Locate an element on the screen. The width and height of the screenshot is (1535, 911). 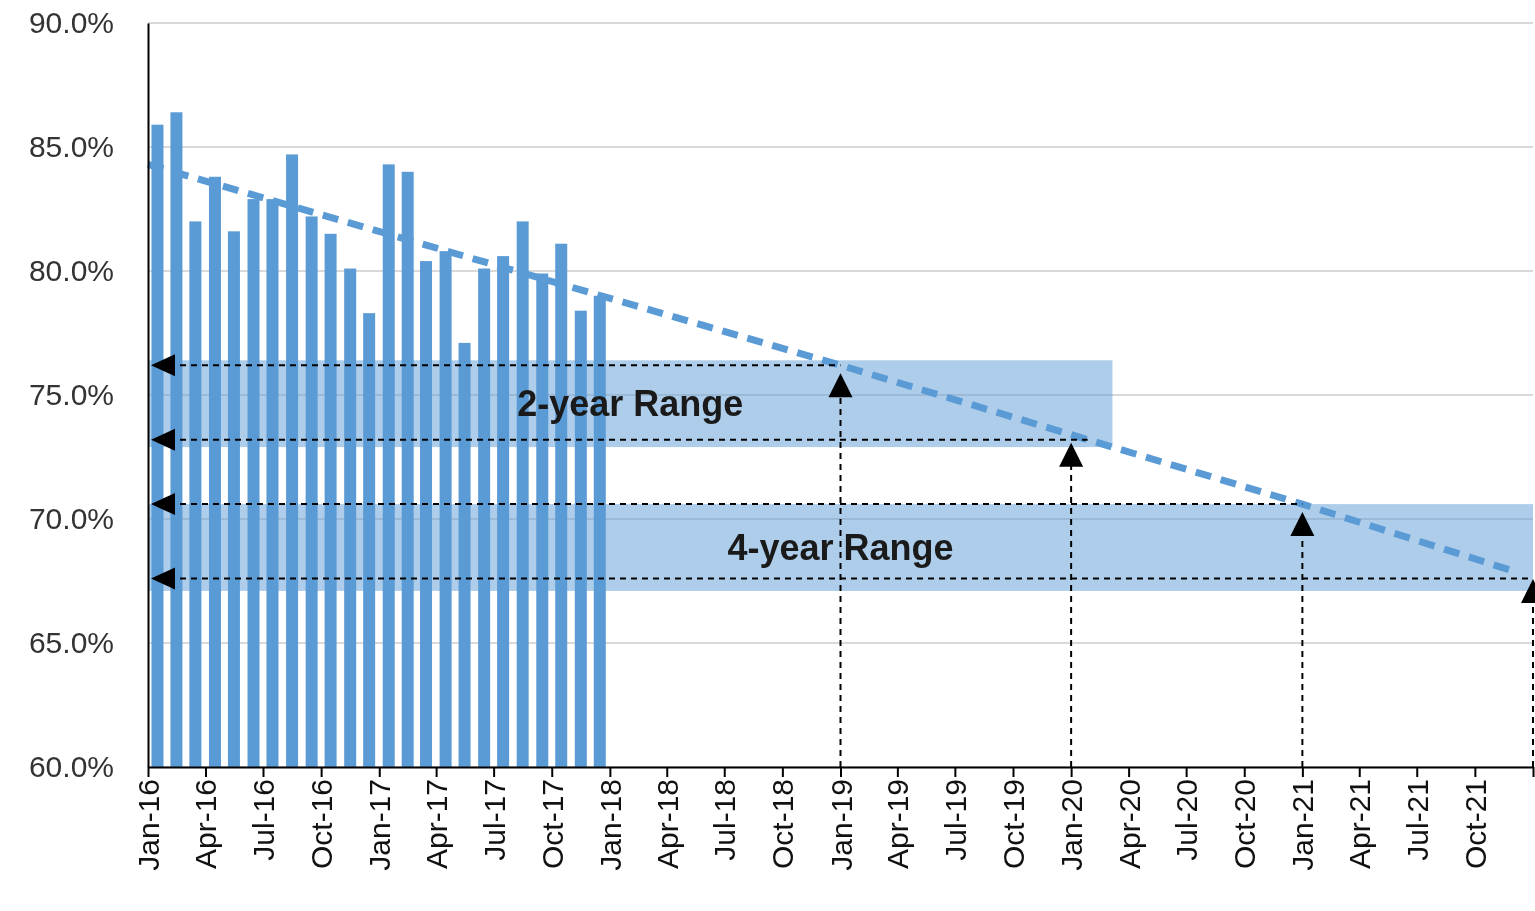
x-tick-label: Oct-20 is located at coordinates (1245, 824).